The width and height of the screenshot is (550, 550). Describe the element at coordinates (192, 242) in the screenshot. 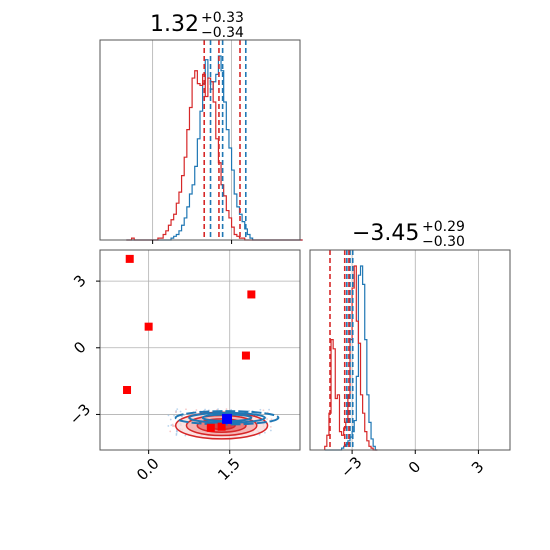

I see `x-ticks` at that location.